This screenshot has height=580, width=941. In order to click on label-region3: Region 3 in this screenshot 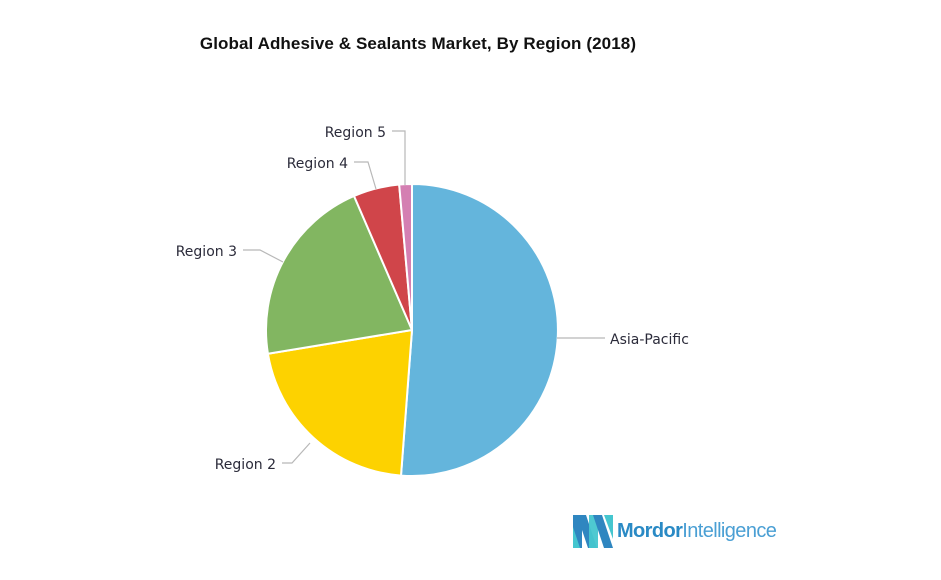, I will do `click(206, 252)`.